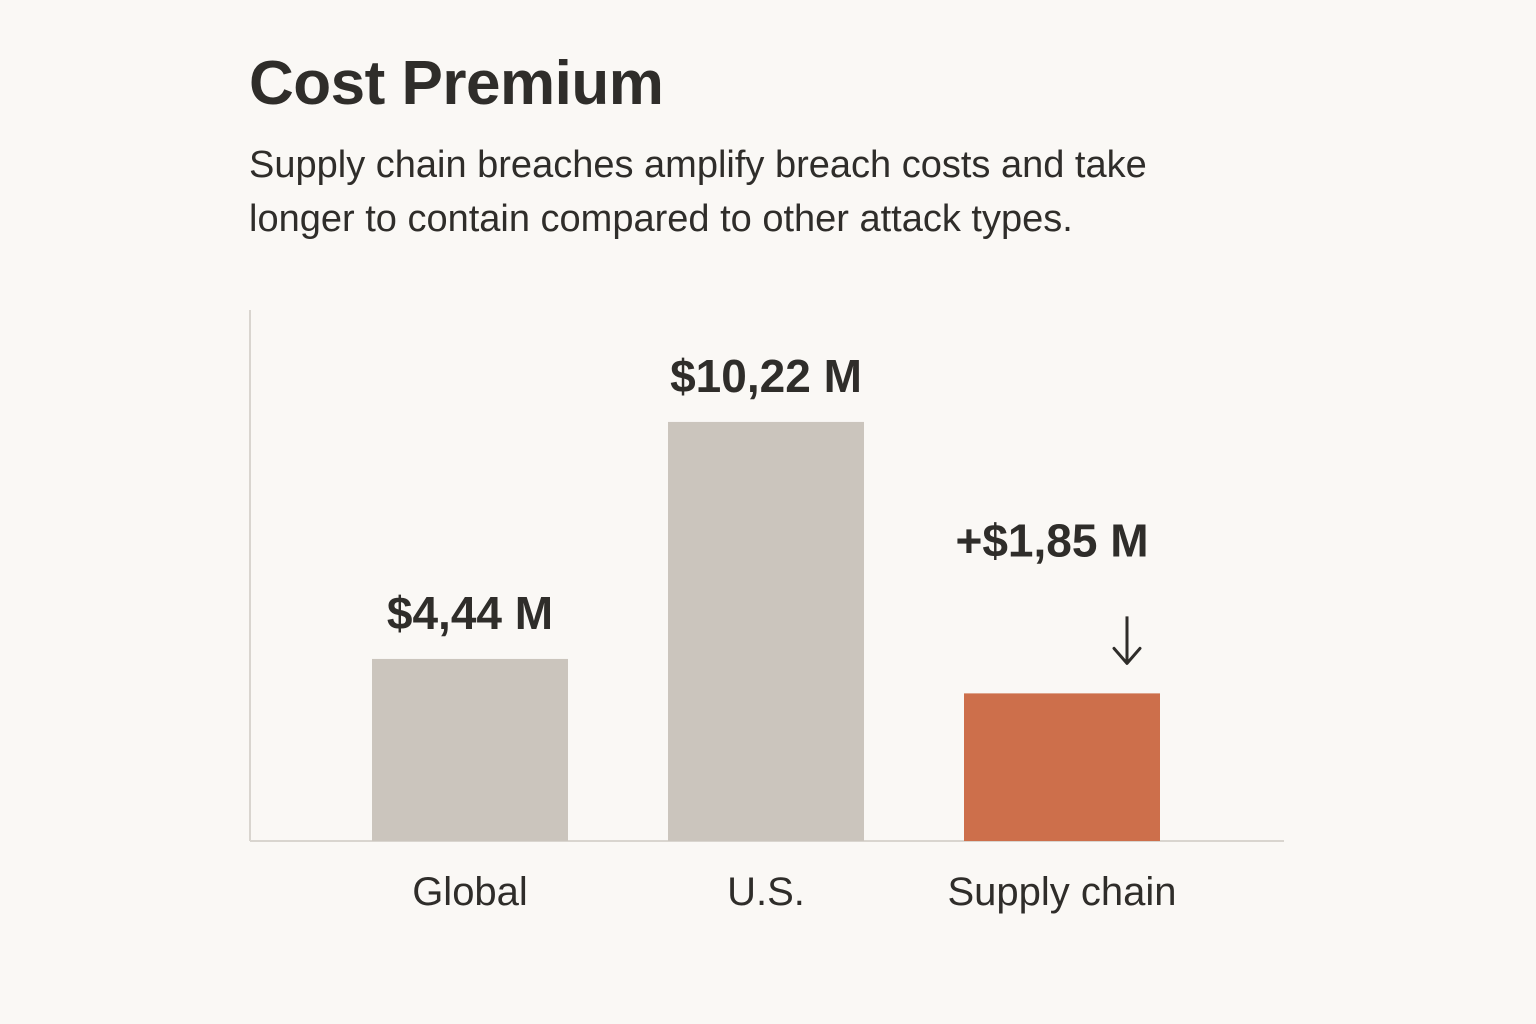  Describe the element at coordinates (456, 83) in the screenshot. I see `chart-title: Cost Premium` at that location.